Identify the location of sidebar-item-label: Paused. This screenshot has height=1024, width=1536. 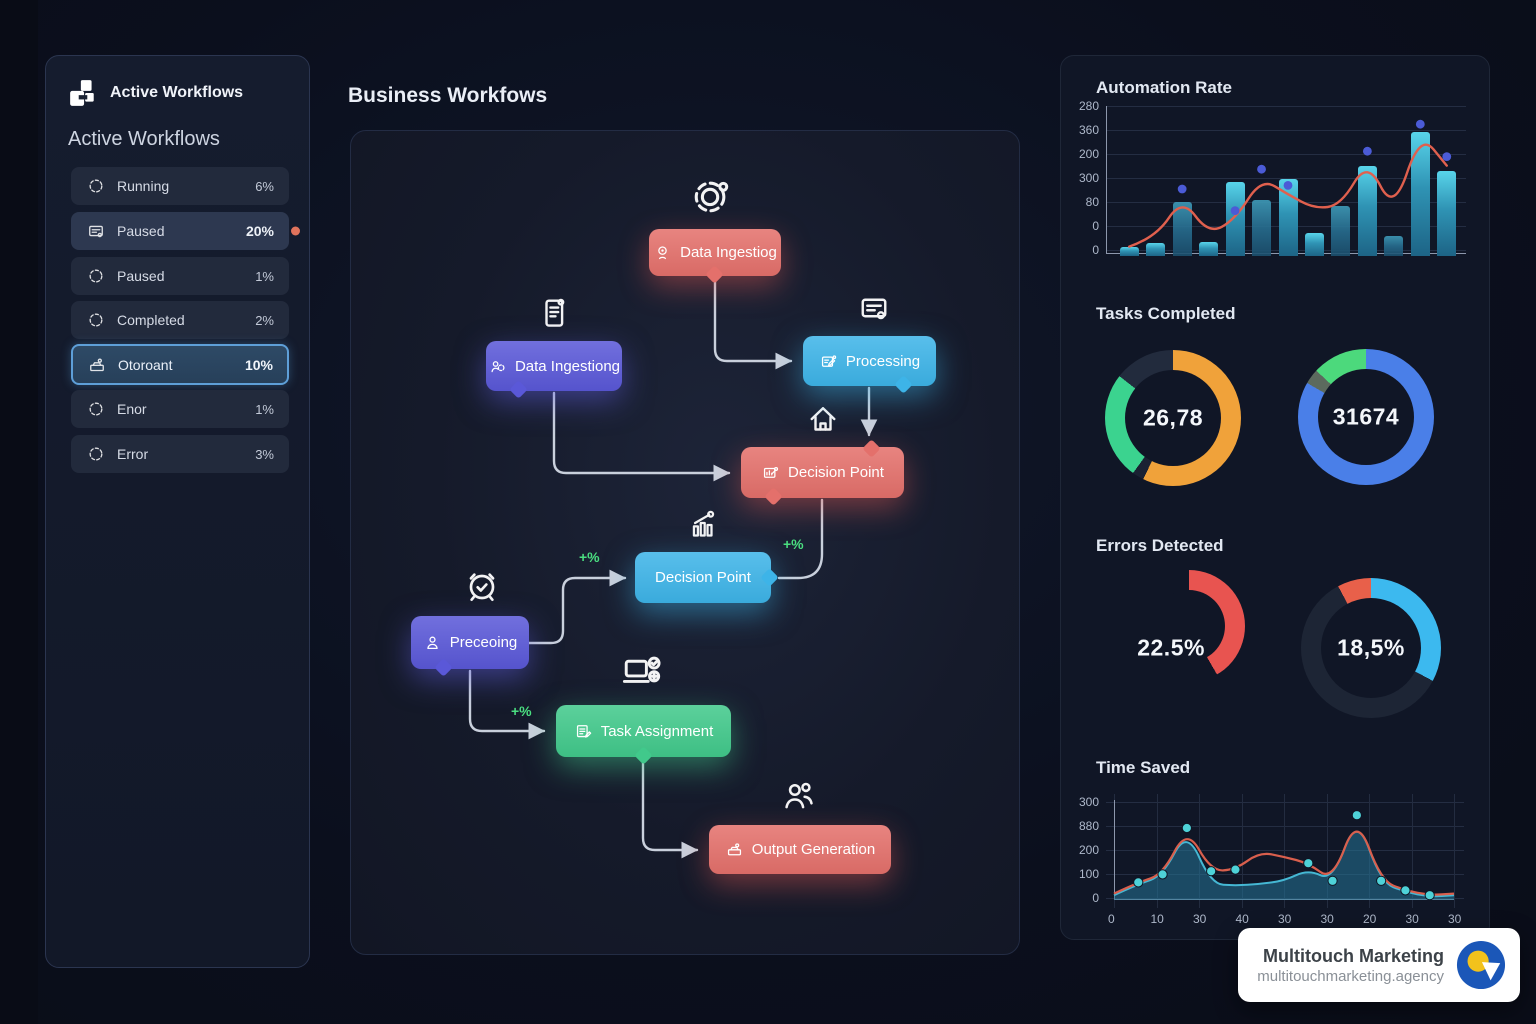
(141, 231).